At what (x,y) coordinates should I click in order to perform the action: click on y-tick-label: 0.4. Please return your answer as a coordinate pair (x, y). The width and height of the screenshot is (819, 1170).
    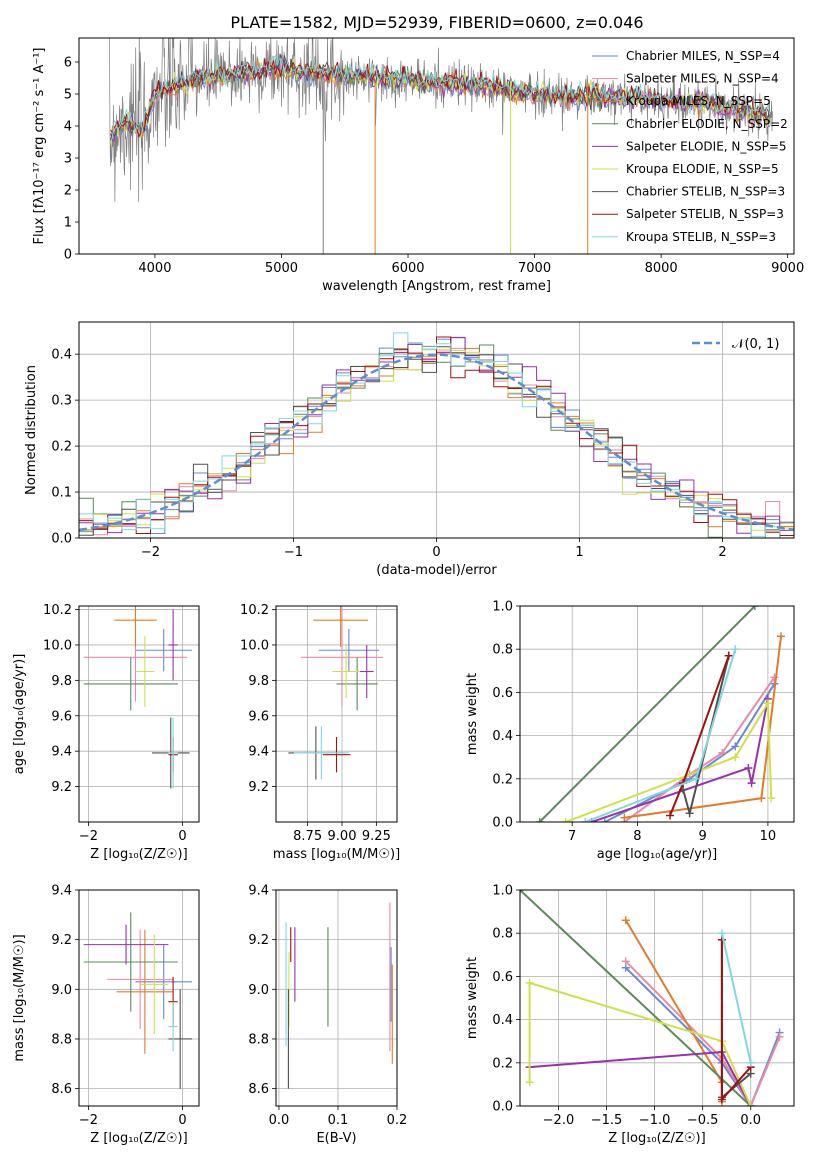
    Looking at the image, I should click on (502, 1020).